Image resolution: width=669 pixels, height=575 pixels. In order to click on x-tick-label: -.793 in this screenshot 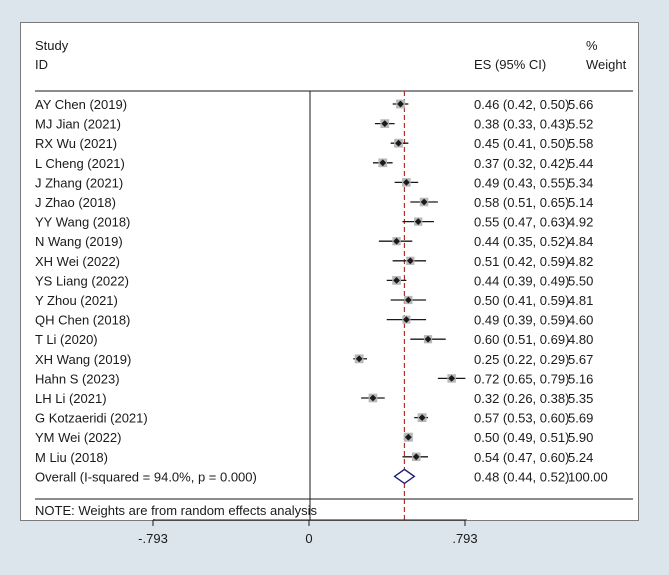, I will do `click(153, 538)`.